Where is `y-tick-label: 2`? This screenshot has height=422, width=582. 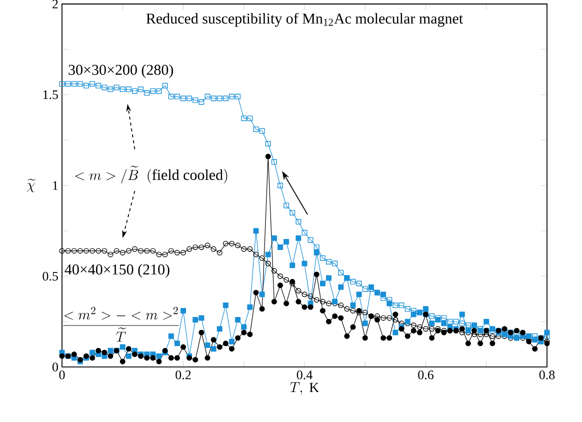 y-tick-label: 2 is located at coordinates (55, 4).